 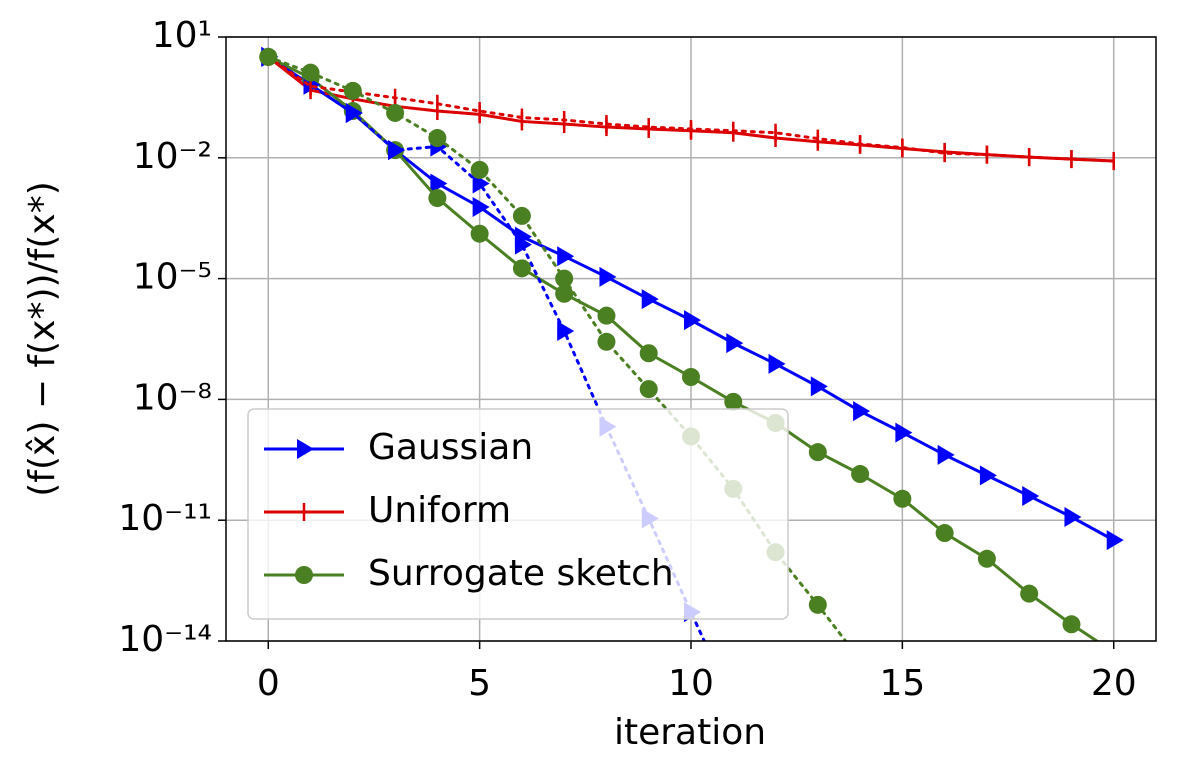 What do you see at coordinates (268, 683) in the screenshot?
I see `x-tick-label: 0` at bounding box center [268, 683].